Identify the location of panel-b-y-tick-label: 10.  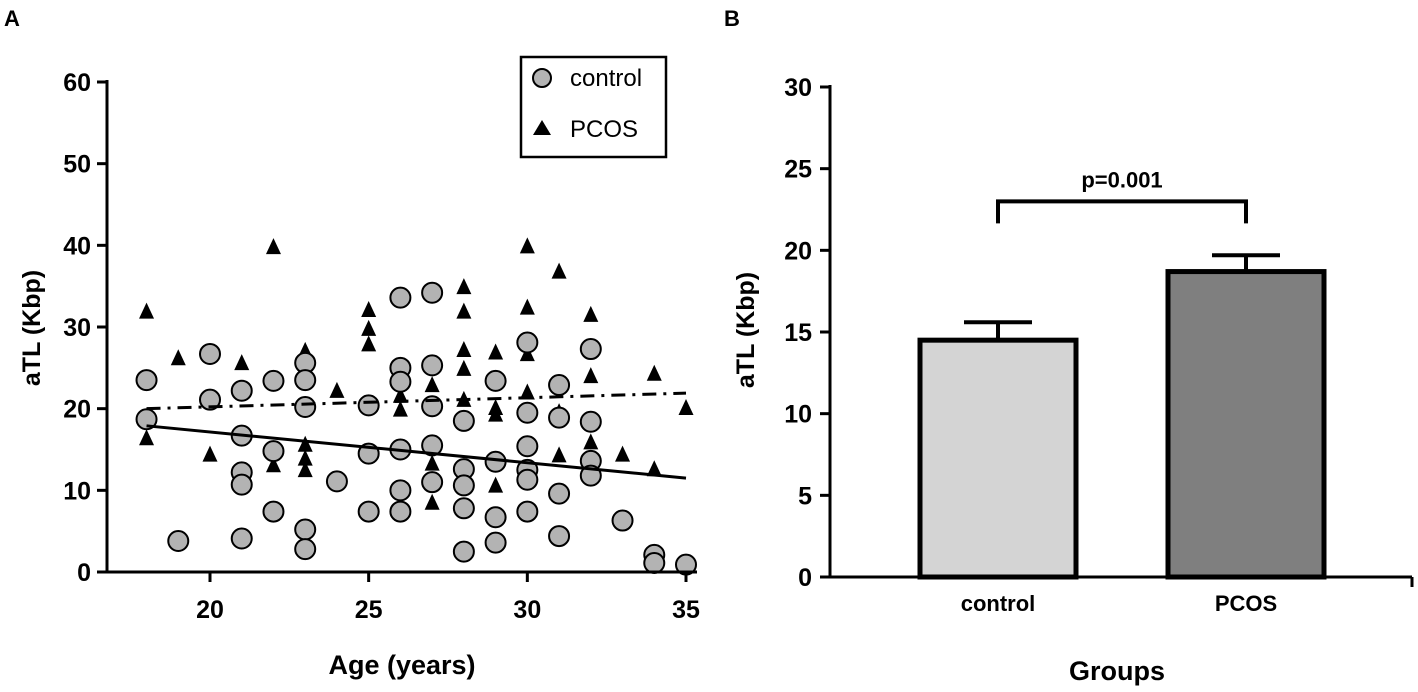
(798, 415).